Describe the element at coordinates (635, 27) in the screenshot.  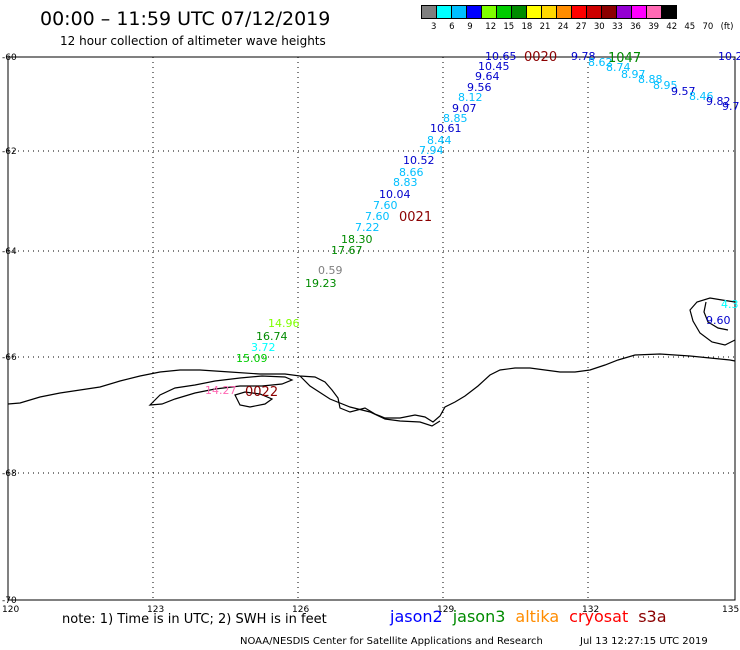
I see `scale-label: 36` at that location.